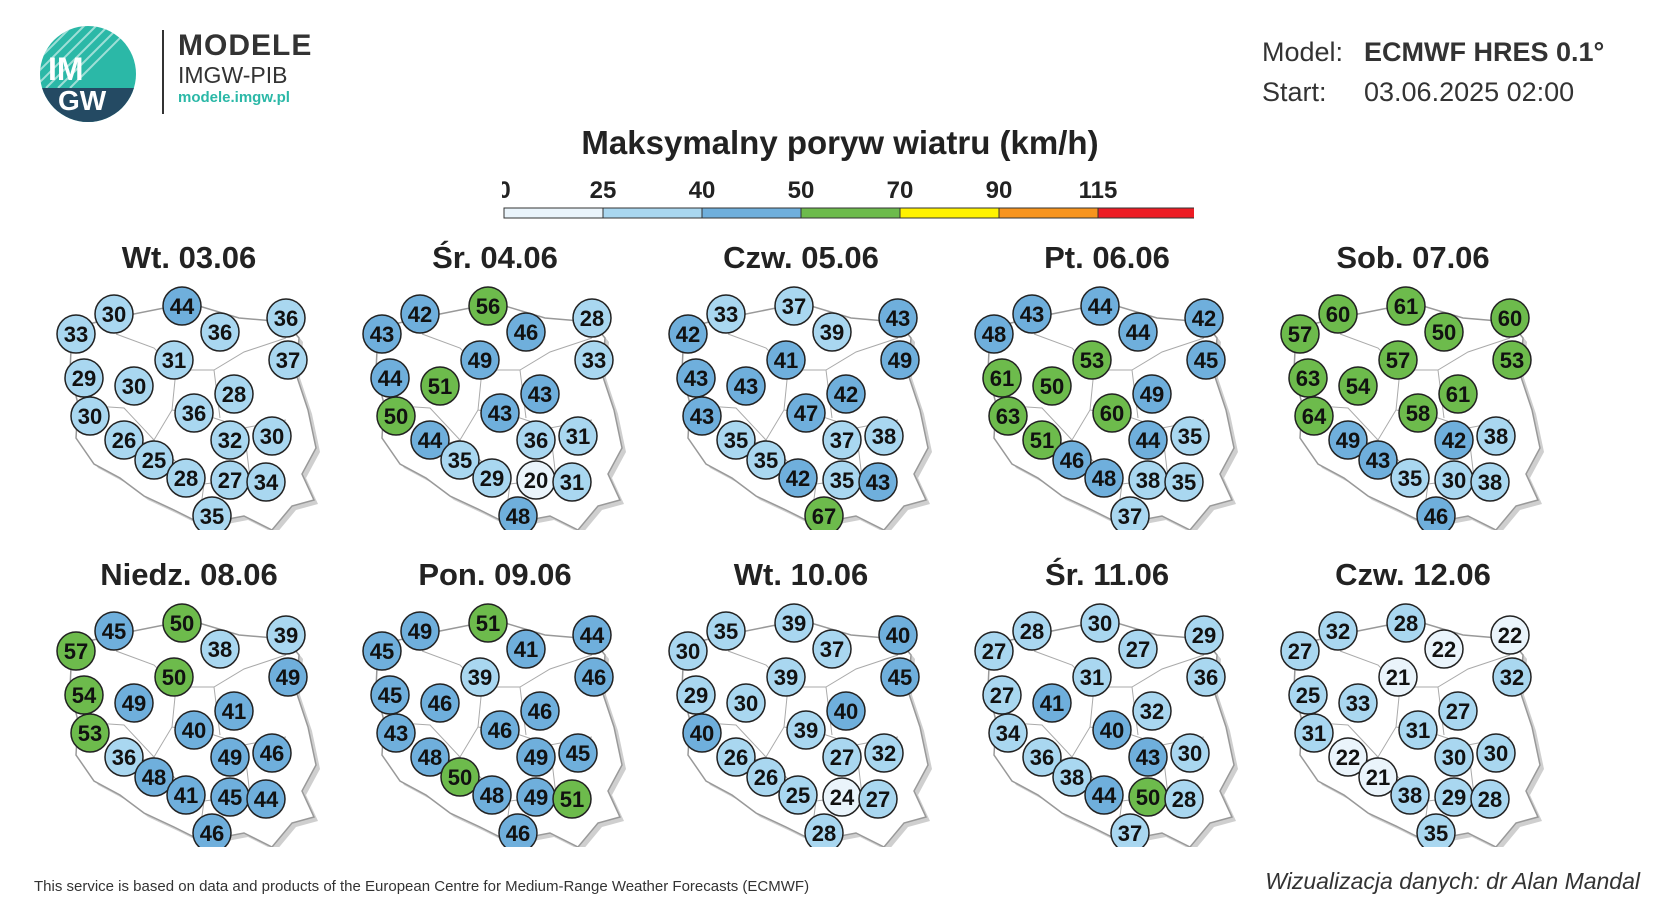 Image resolution: width=1680 pixels, height=900 pixels. What do you see at coordinates (786, 677) in the screenshot?
I see `gust-value: 39` at bounding box center [786, 677].